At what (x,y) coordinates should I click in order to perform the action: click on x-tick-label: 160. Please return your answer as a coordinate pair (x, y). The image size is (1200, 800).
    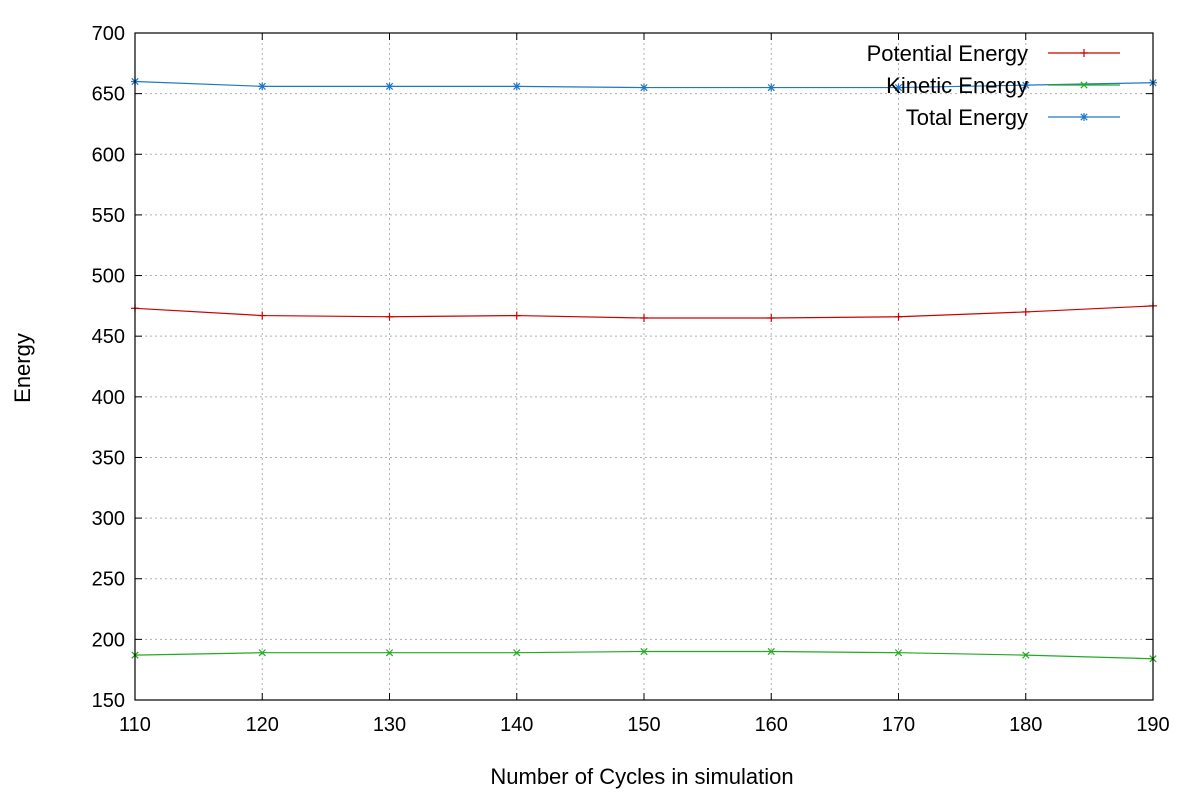
    Looking at the image, I should click on (771, 725).